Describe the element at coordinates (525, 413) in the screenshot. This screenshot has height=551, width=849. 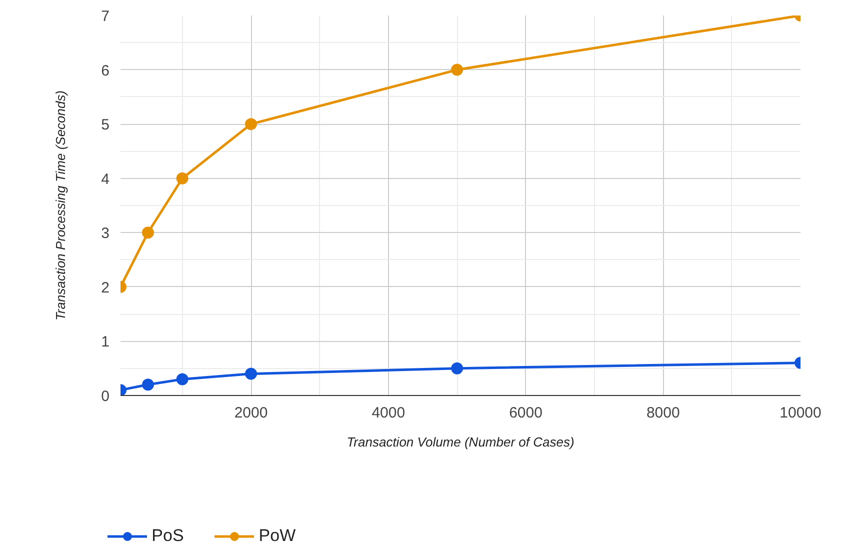
I see `x-tick-label: 6000` at that location.